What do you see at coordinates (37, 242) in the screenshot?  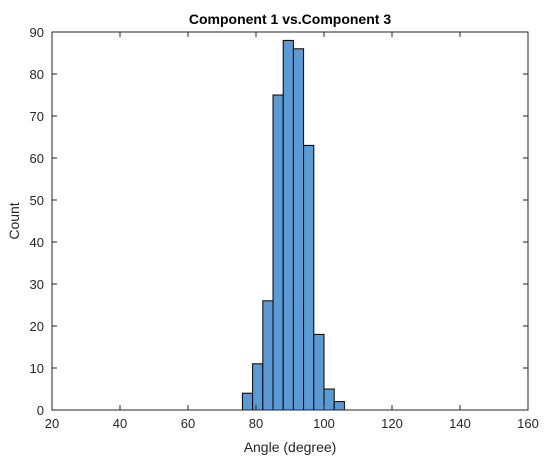 I see `y-tick-label: 40` at bounding box center [37, 242].